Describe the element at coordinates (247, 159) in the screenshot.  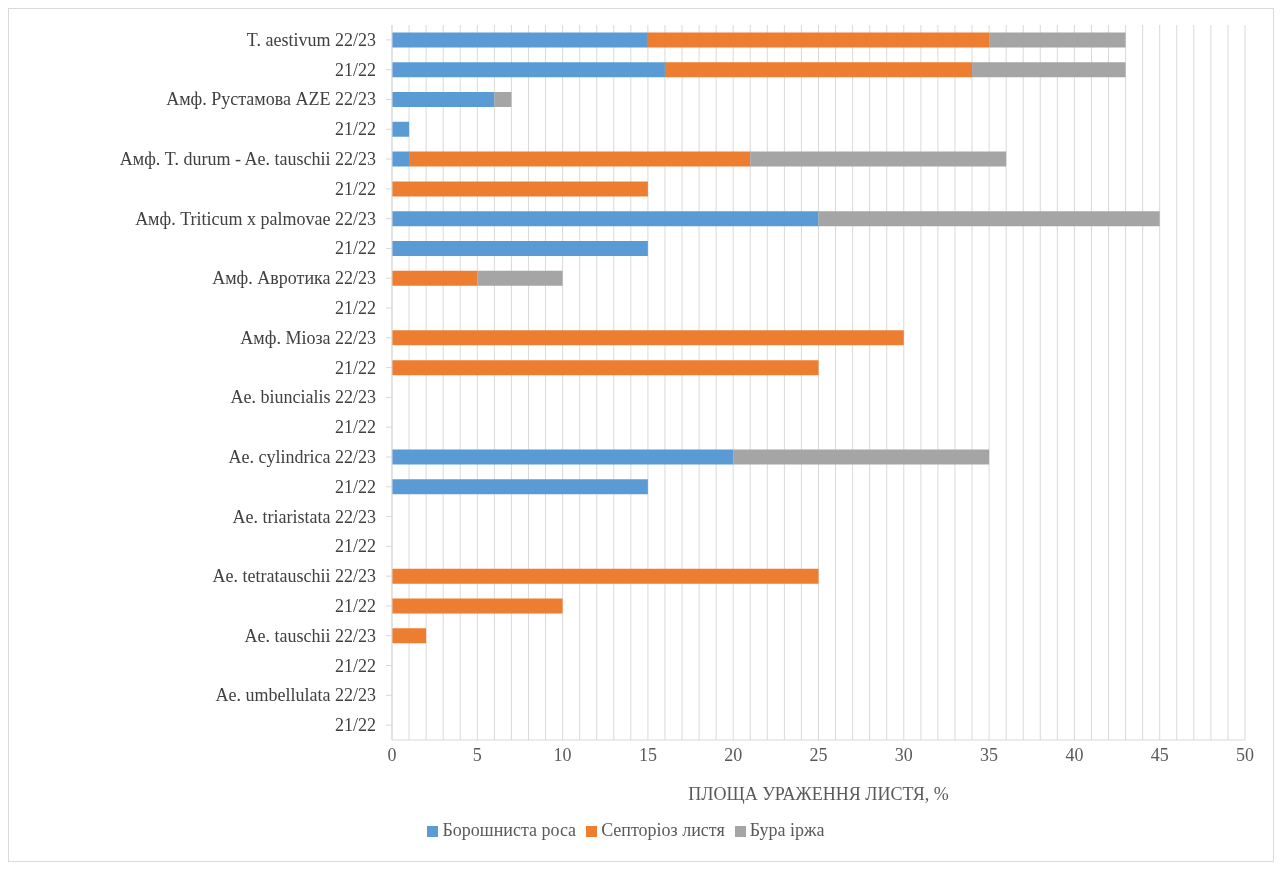
I see `y-tick-label: Амф. T. durum - Ae. tauschii 22/23` at that location.